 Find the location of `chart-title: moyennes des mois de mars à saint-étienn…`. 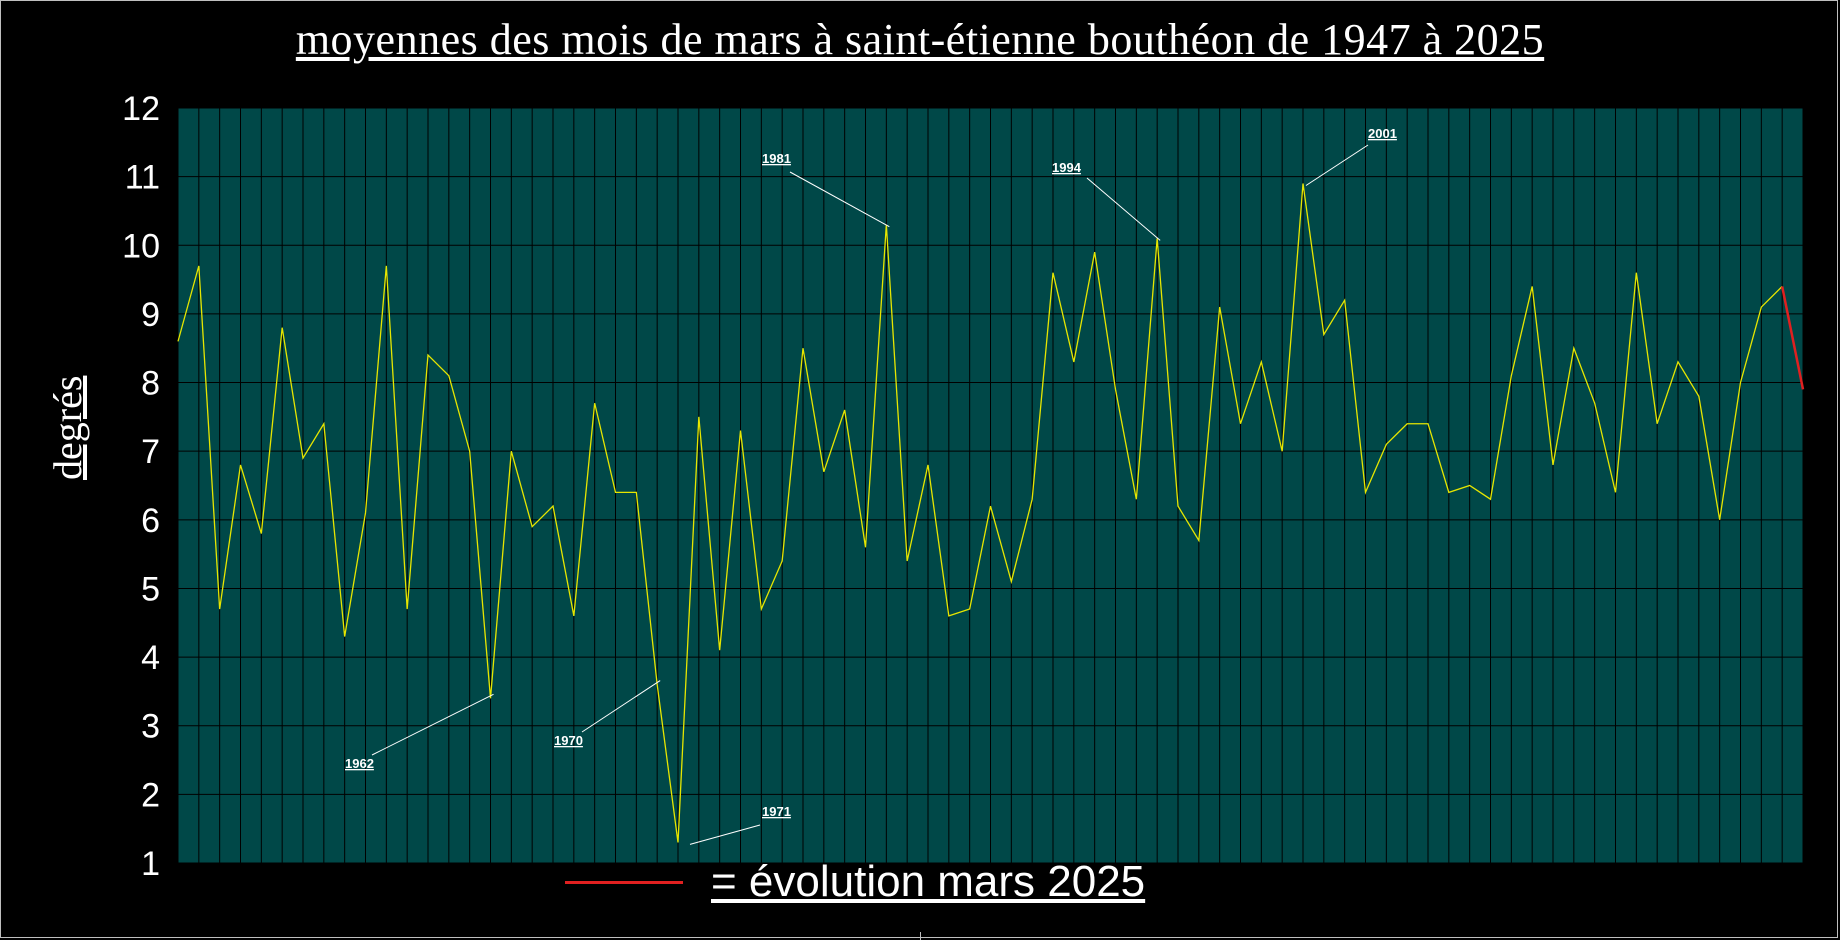

chart-title: moyennes des mois de mars à saint-étienn… is located at coordinates (920, 39).